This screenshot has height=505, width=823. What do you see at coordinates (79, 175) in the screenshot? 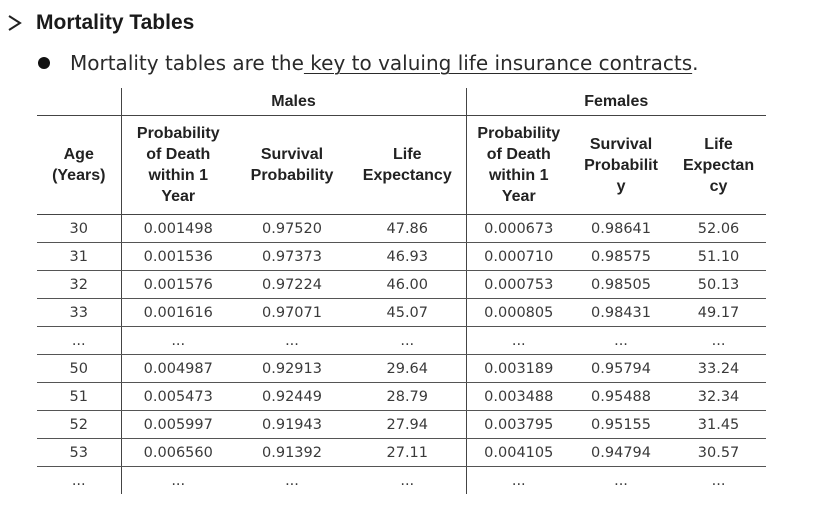
I see `col-header-line: (Years)` at bounding box center [79, 175].